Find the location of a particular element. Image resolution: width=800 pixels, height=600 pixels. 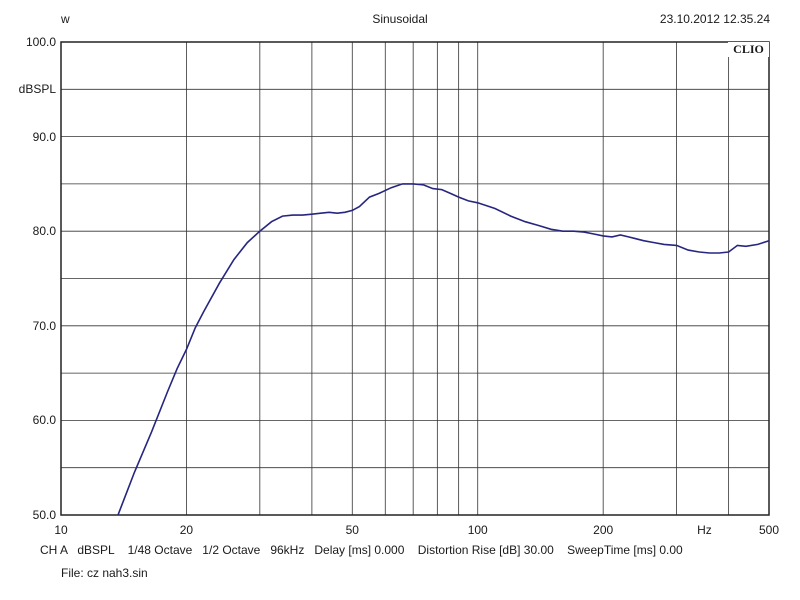

x-tick-label: 10 is located at coordinates (61, 530).